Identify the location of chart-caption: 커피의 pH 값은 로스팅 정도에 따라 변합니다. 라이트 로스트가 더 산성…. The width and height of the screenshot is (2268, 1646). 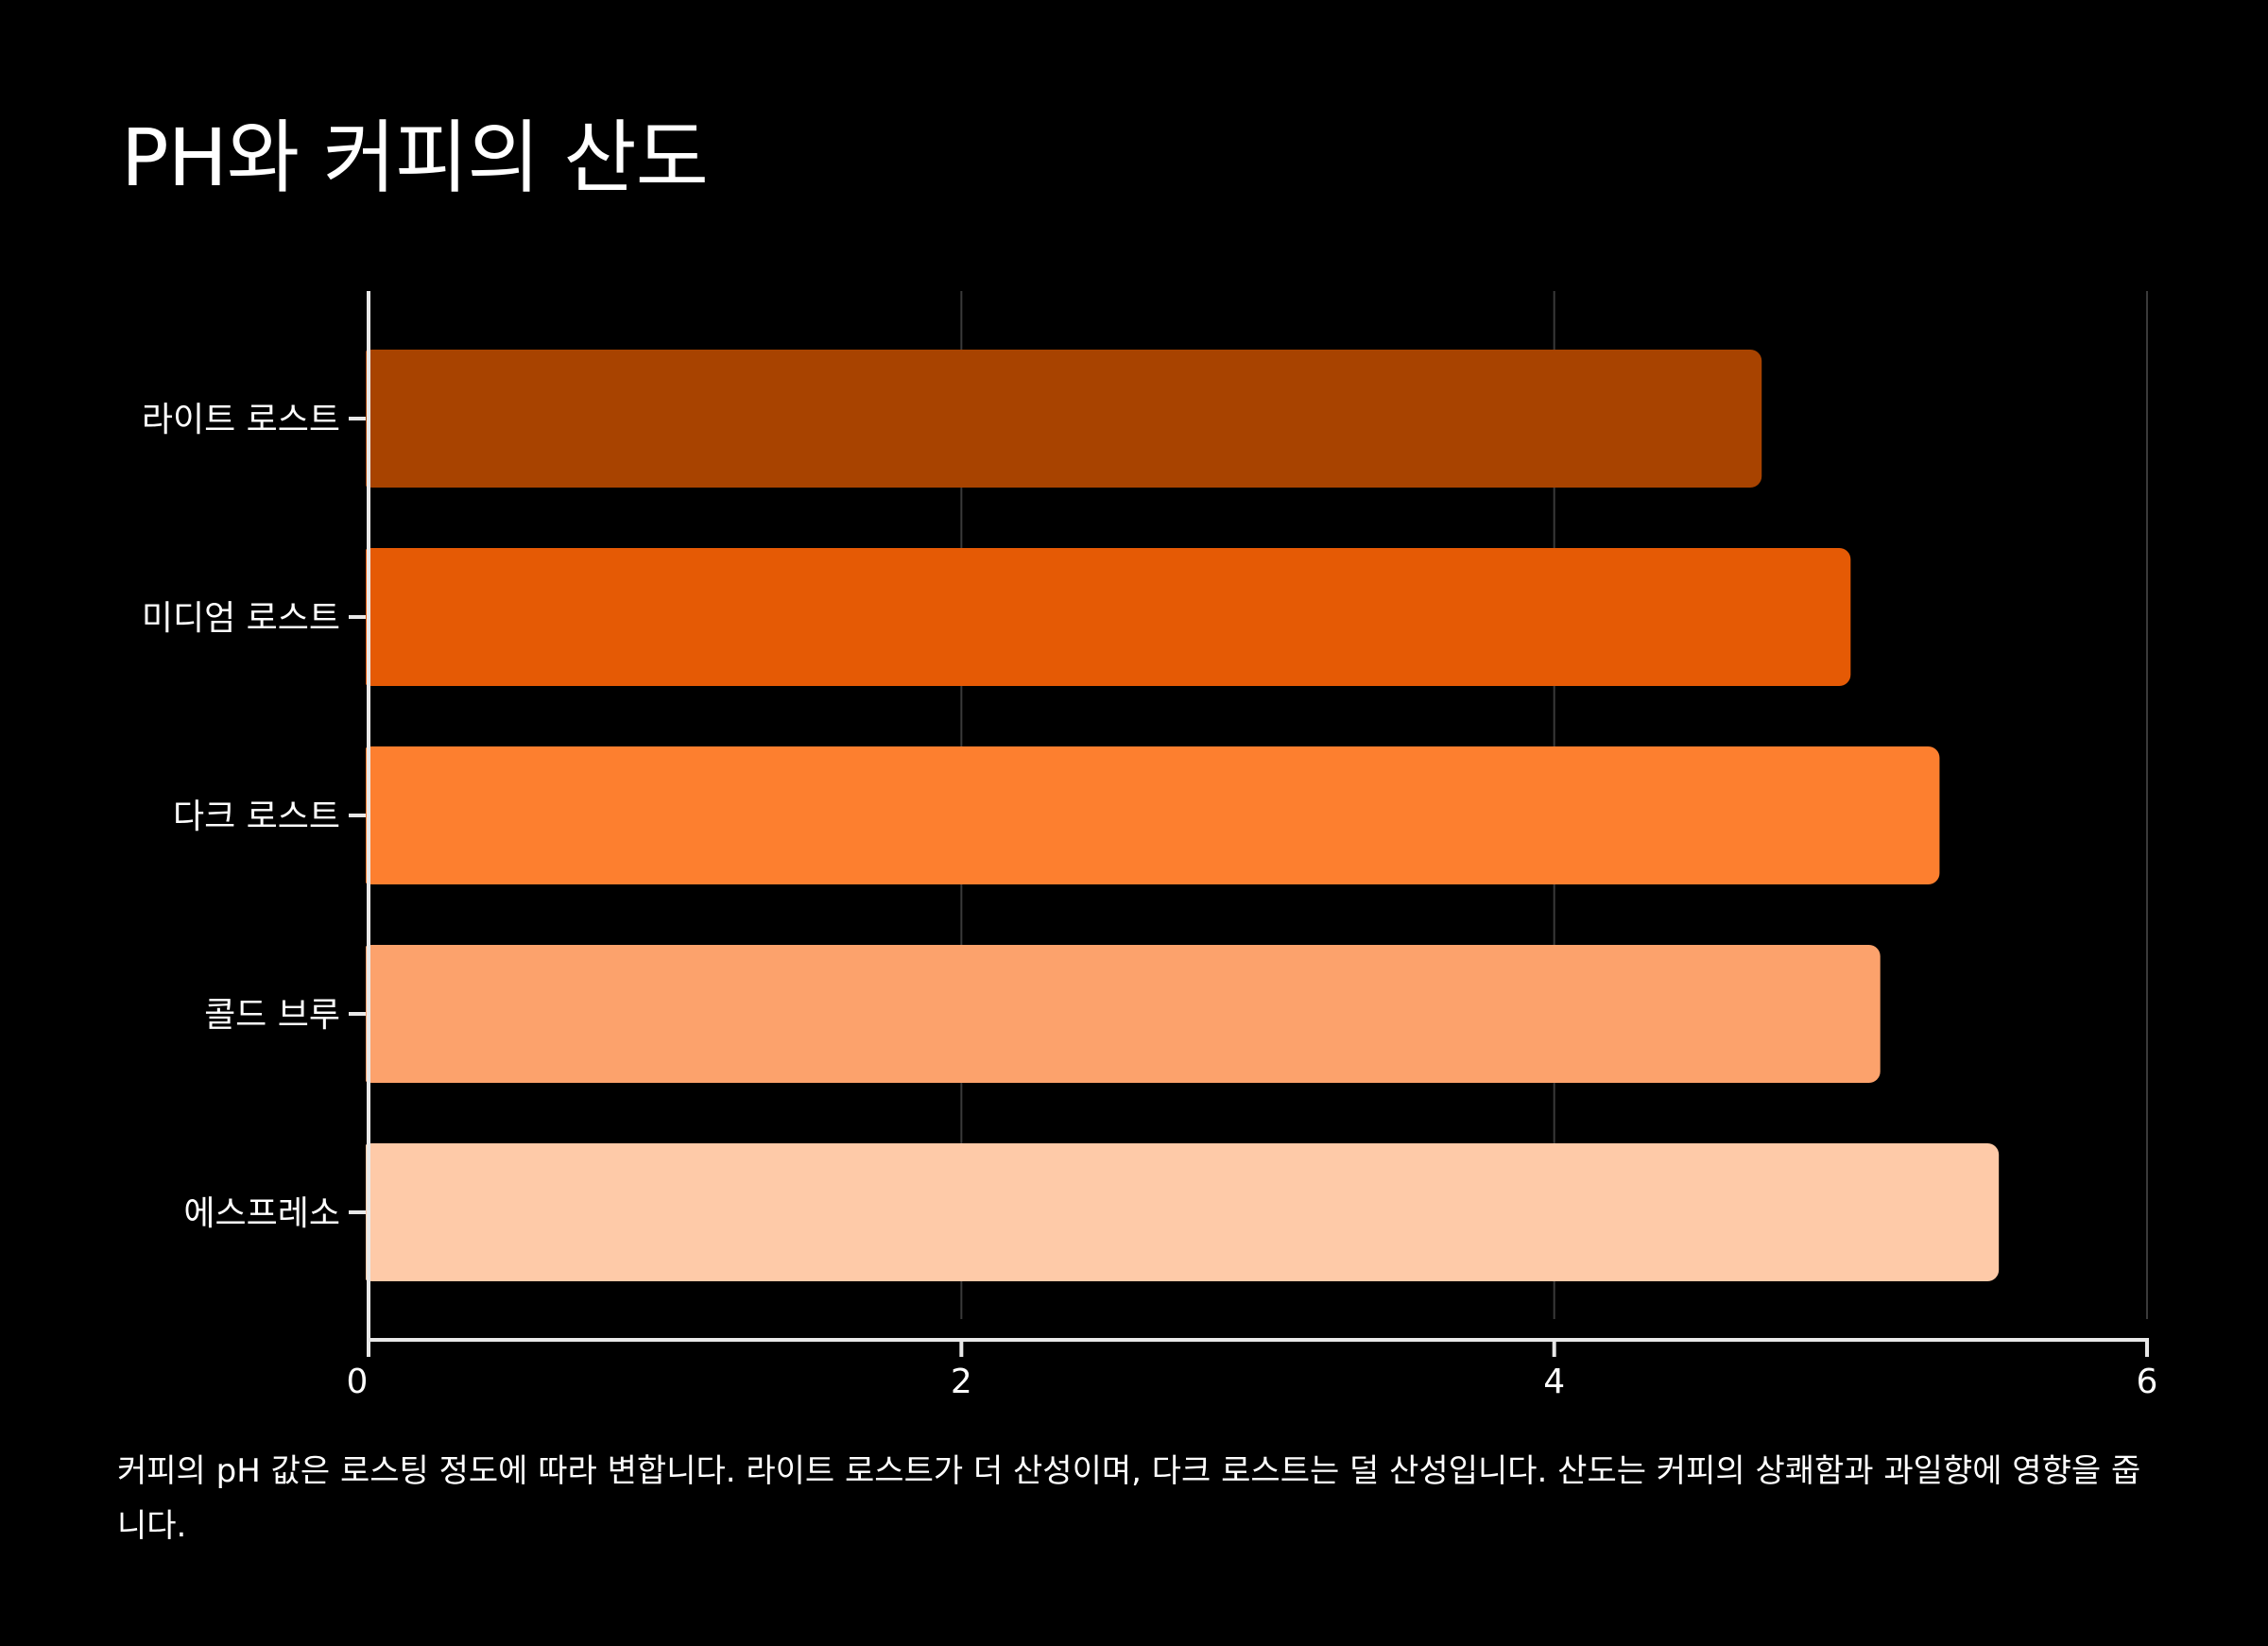
(1129, 1498).